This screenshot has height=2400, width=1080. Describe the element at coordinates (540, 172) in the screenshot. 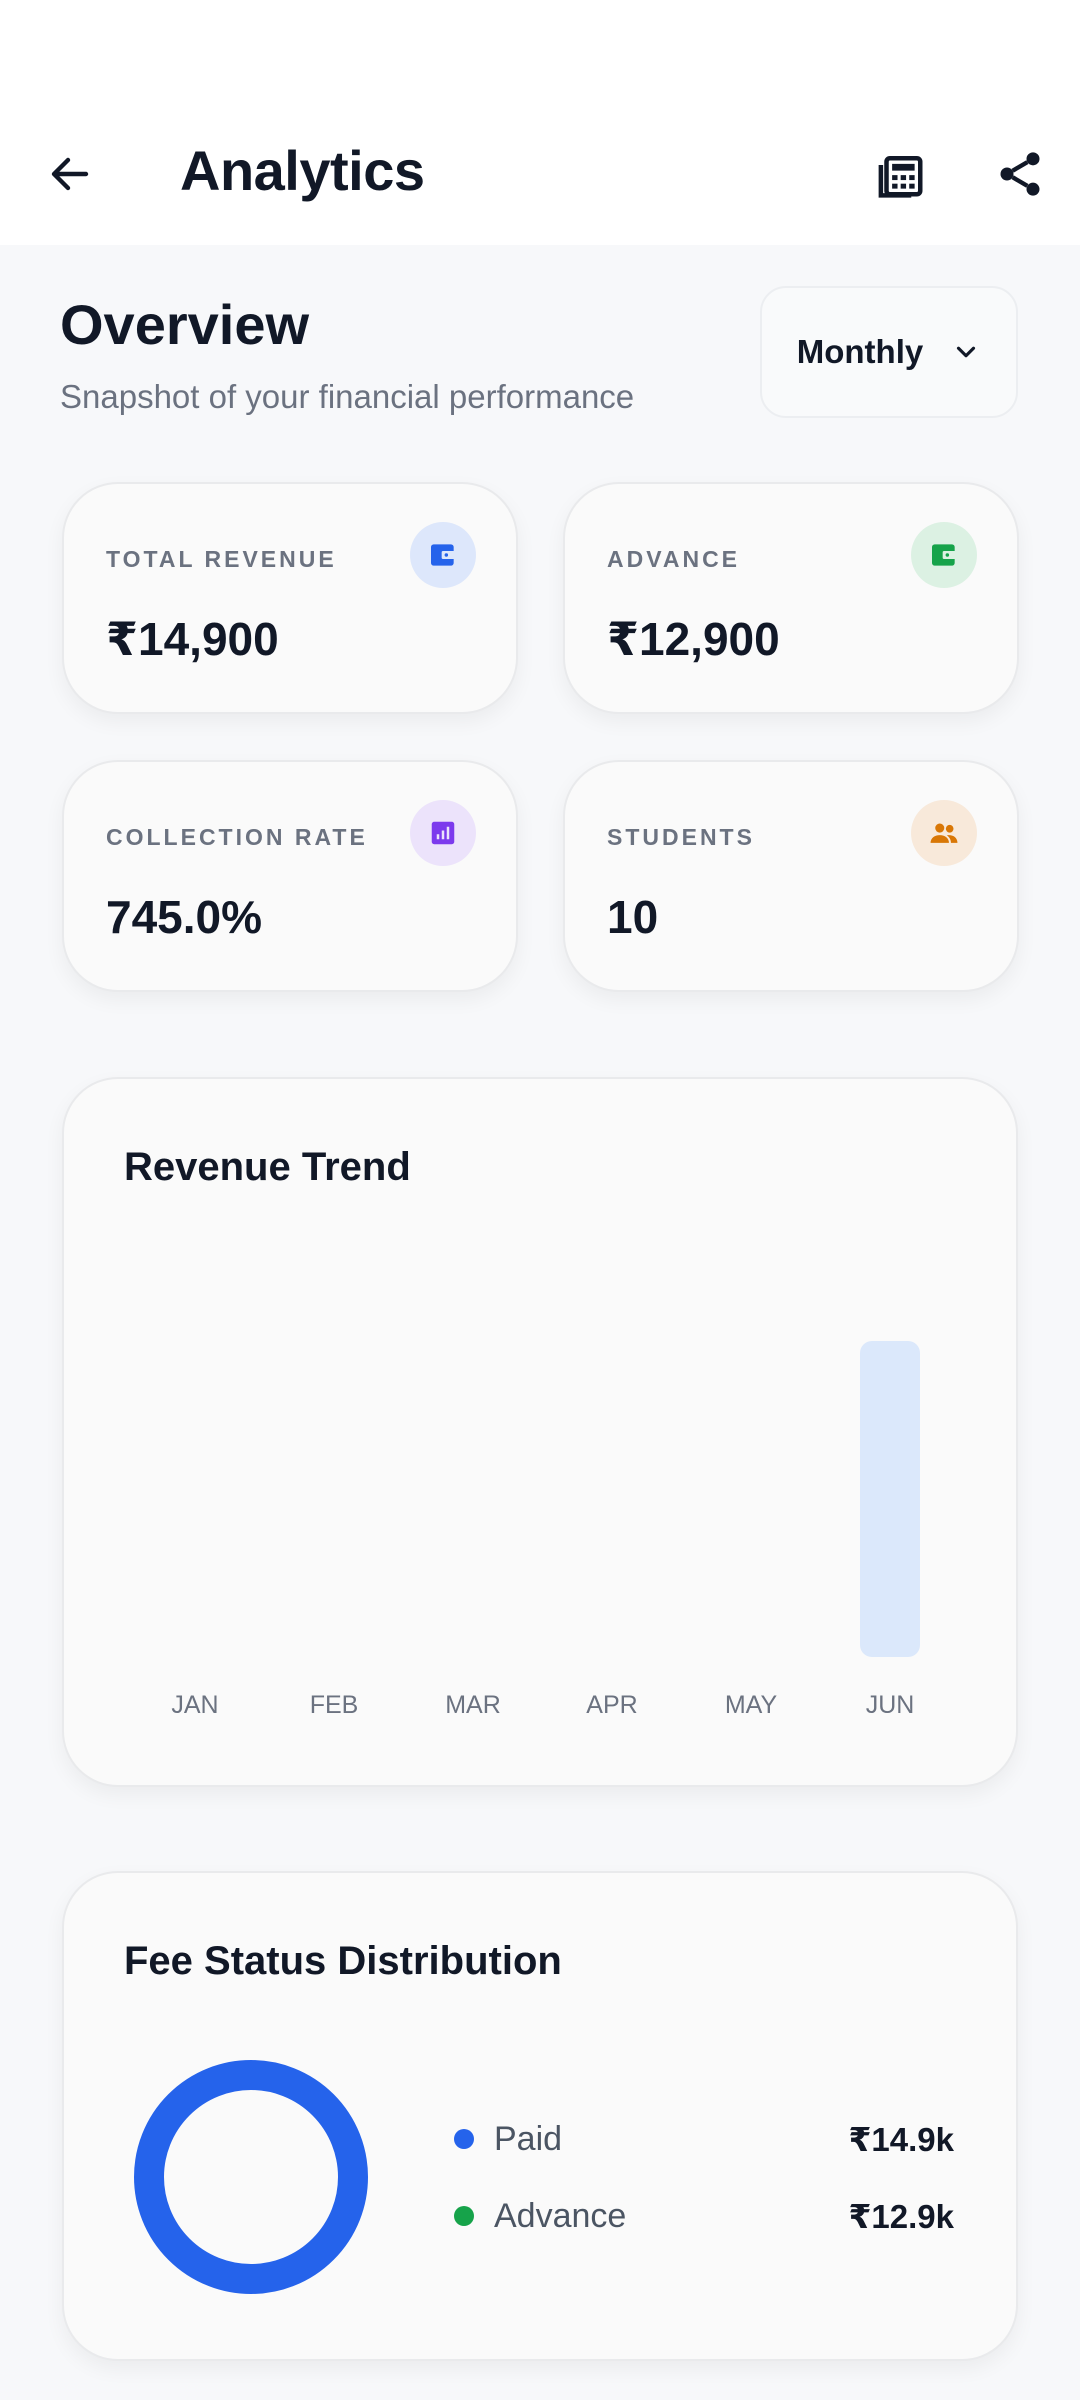

I see `app-bar: Analytics` at that location.